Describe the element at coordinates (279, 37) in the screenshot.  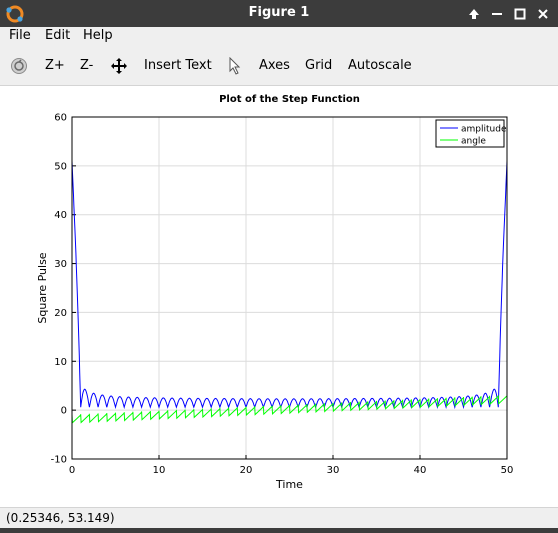
I see `menu-bar: File Edit Help` at that location.